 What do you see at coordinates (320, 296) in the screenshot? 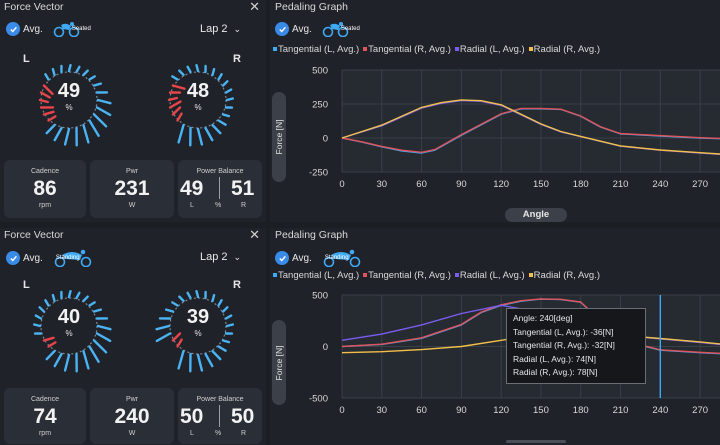
I see `y-tick-label: 500` at bounding box center [320, 296].